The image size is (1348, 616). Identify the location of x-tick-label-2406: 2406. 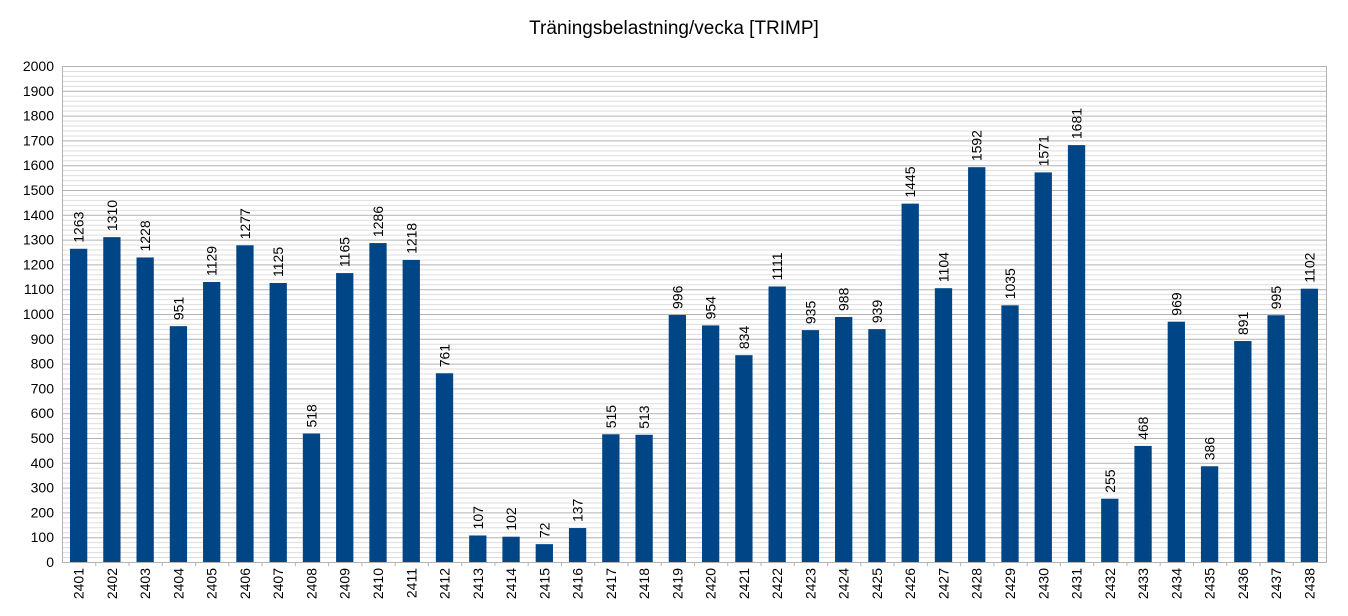
(245, 583).